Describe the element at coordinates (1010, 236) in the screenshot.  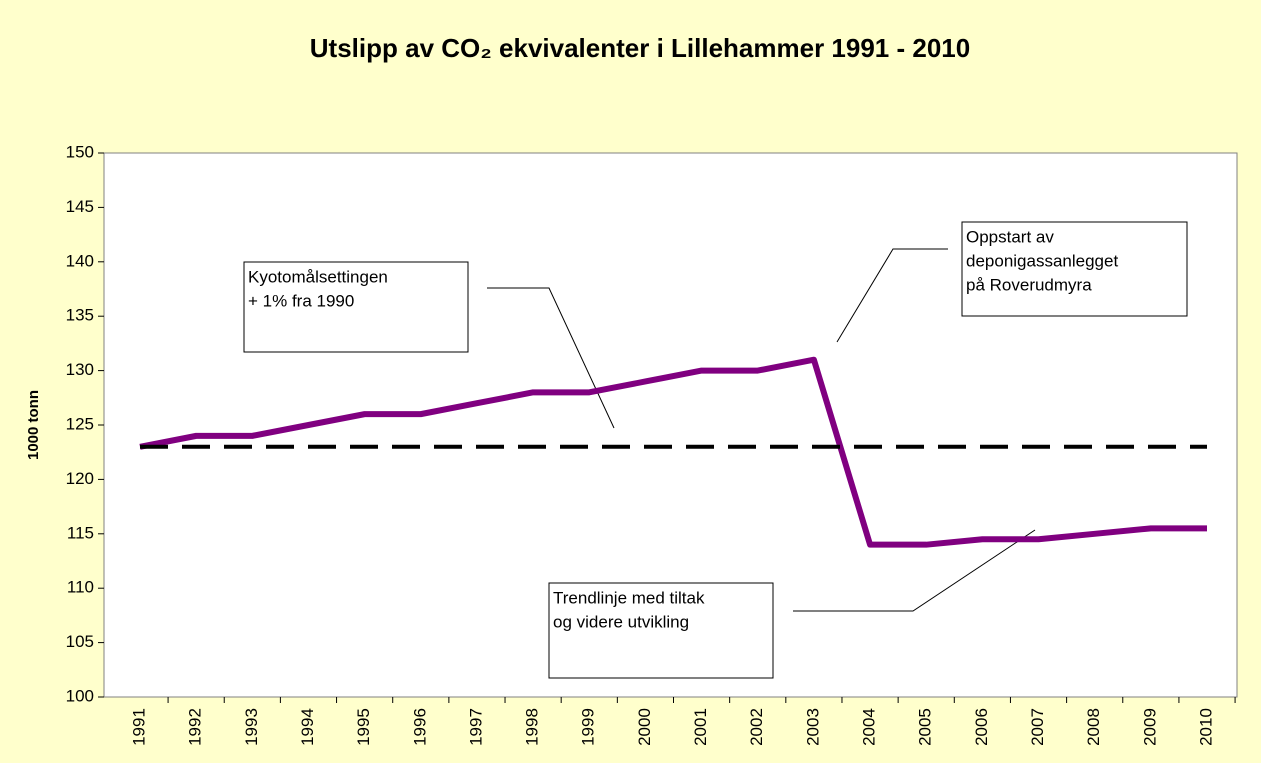
I see `annotation-text: Oppstart av` at that location.